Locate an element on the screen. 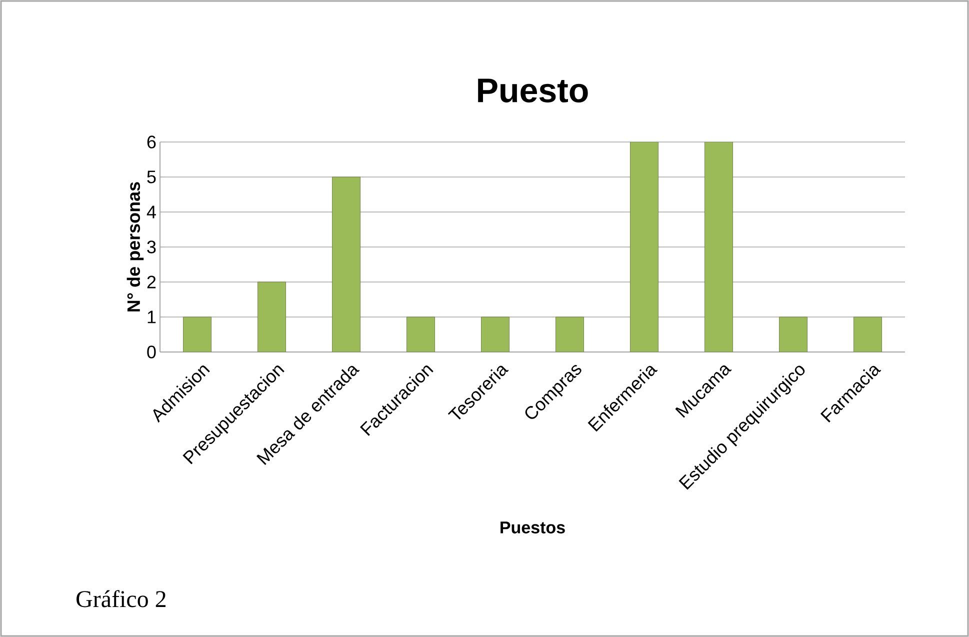 The width and height of the screenshot is (969, 637). y-tick-label: 6 is located at coordinates (151, 142).